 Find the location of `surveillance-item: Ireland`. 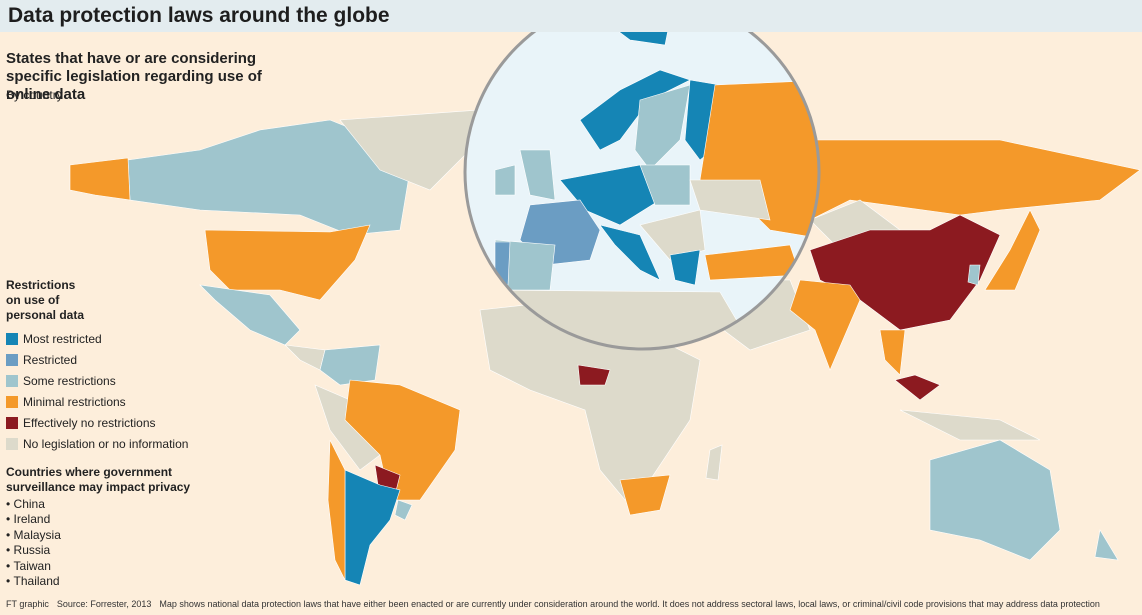

surveillance-item: Ireland is located at coordinates (33, 519).